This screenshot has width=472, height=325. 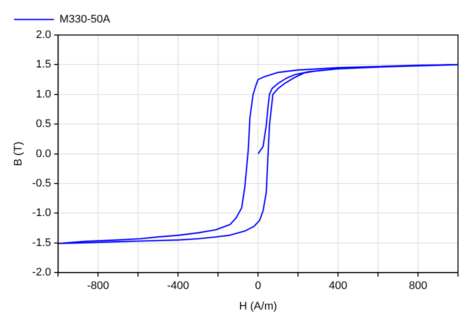 What do you see at coordinates (178, 286) in the screenshot?
I see `x-tick-label: -400` at bounding box center [178, 286].